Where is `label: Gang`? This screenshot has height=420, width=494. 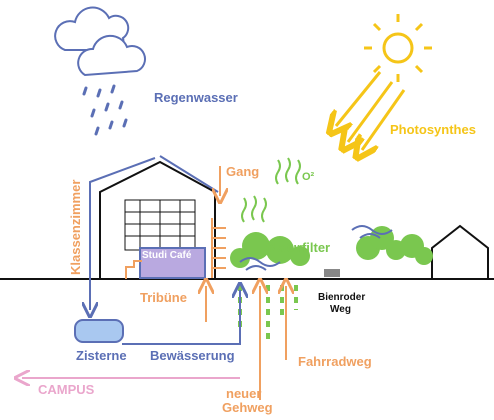
label: Gang is located at coordinates (242, 171).